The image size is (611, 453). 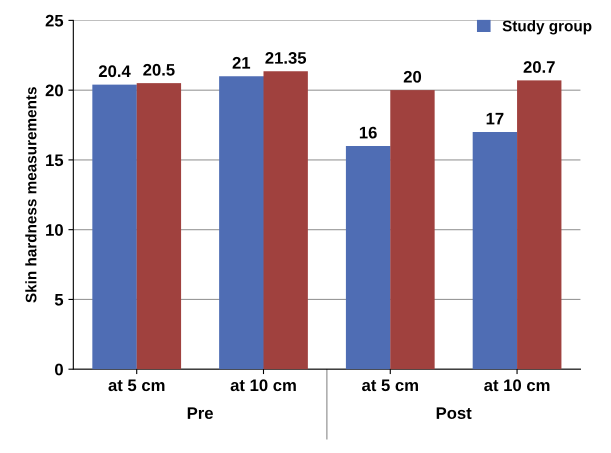 What do you see at coordinates (413, 76) in the screenshot?
I see `data-label: 20` at bounding box center [413, 76].